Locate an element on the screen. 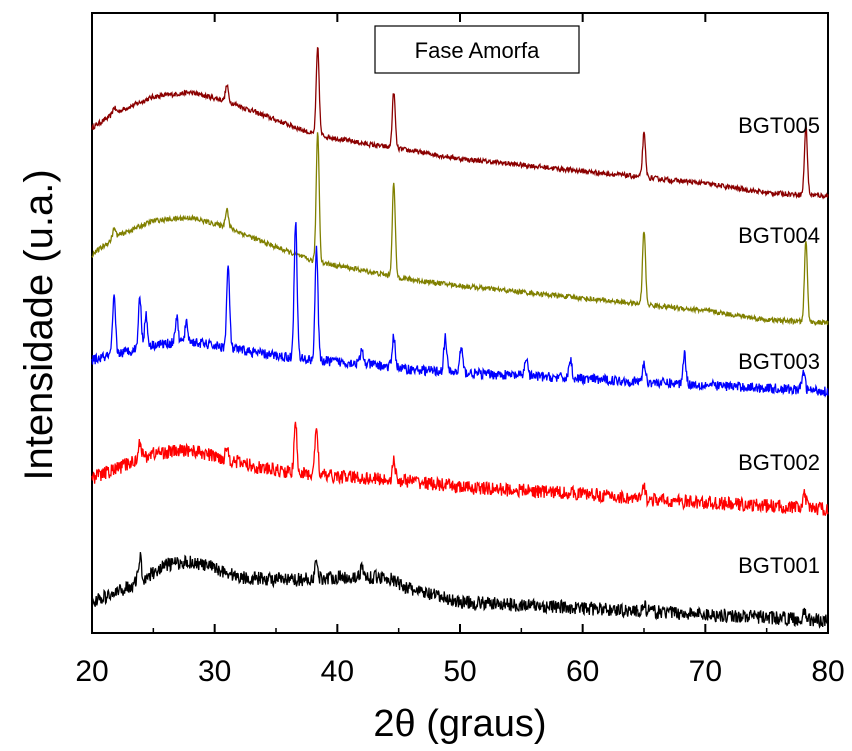 This screenshot has width=852, height=751. series-label-bgt001: BGT001 is located at coordinates (779, 565).